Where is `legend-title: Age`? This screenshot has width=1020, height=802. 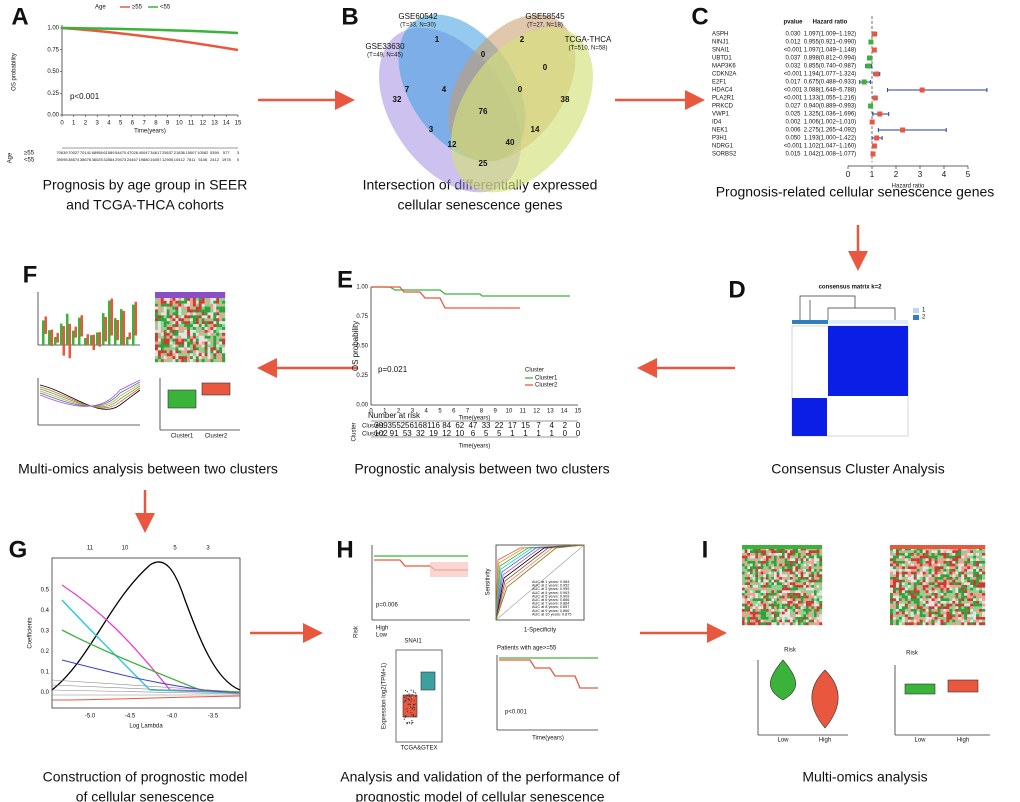
legend-title: Age is located at coordinates (100, 8).